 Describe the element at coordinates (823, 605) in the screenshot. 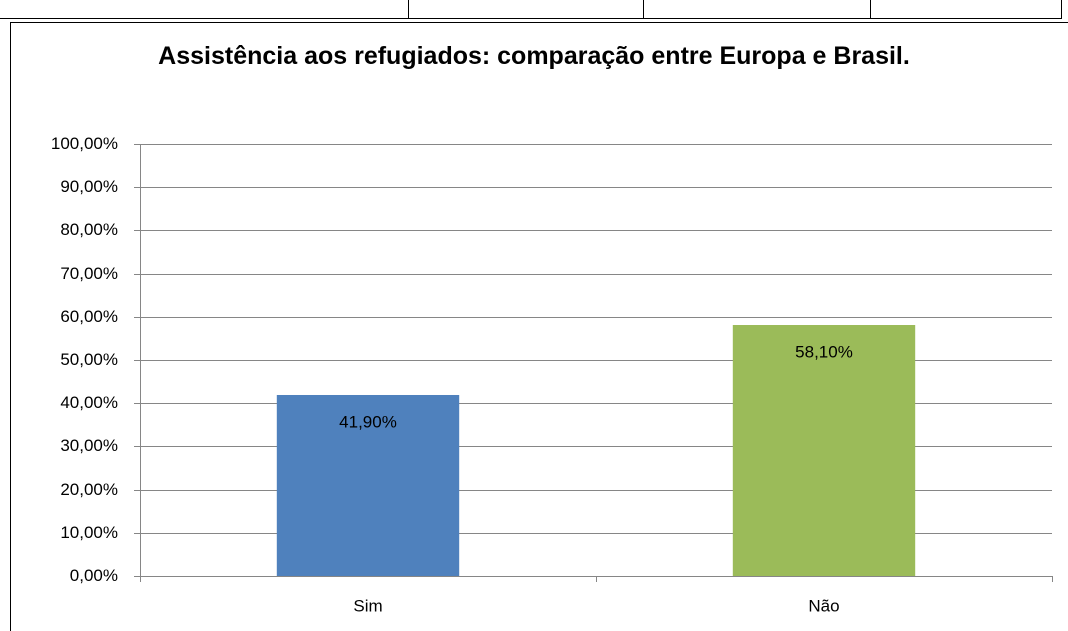

I see `x-tick-label: Não` at that location.